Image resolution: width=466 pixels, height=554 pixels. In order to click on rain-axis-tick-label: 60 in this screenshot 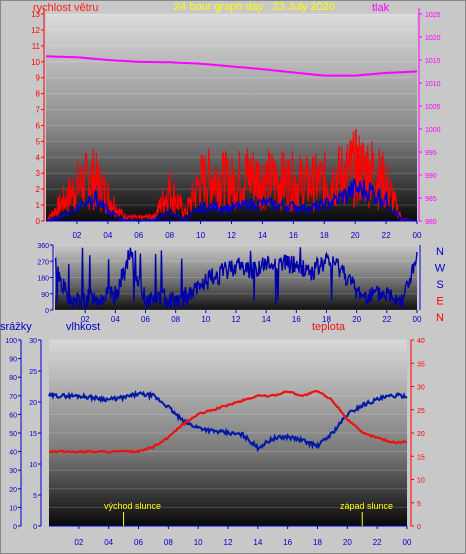, I will do `click(13, 415)`.